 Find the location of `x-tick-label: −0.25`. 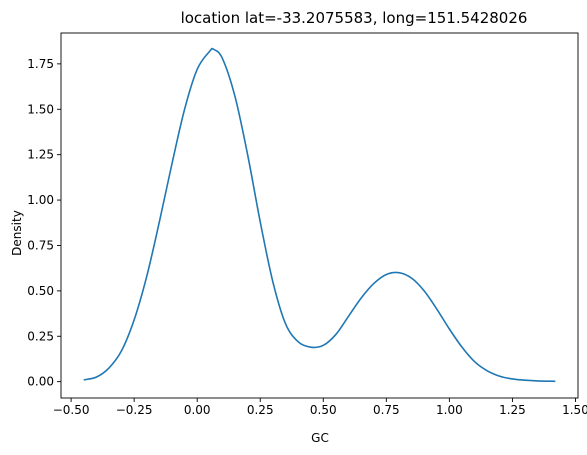

x-tick-label: −0.25 is located at coordinates (134, 410).